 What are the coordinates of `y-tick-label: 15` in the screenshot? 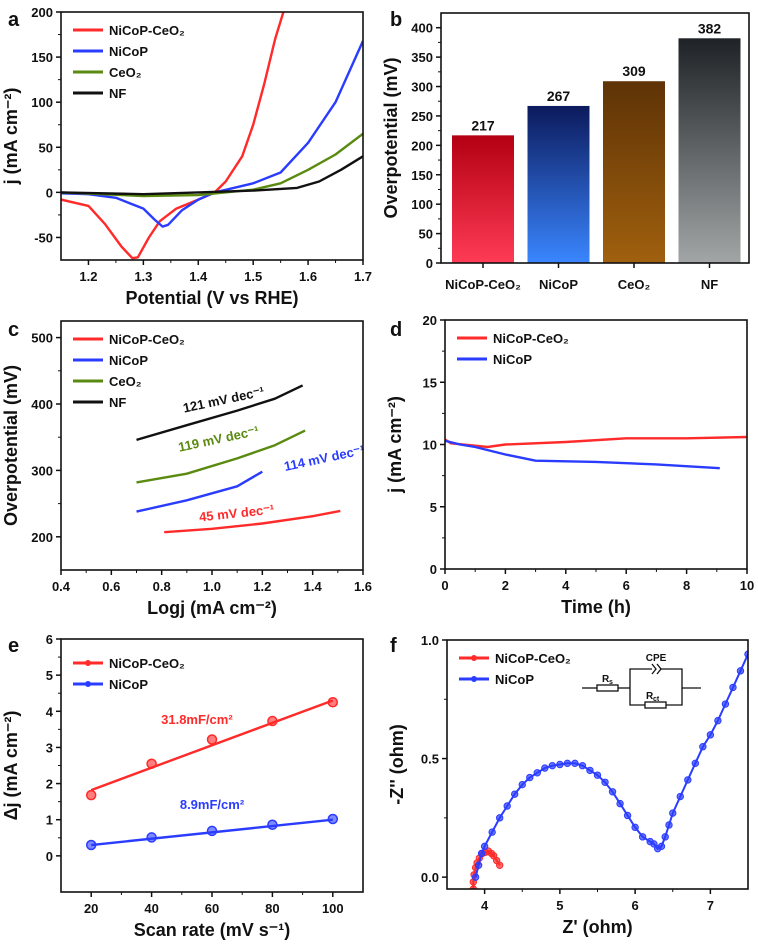 It's located at (430, 382).